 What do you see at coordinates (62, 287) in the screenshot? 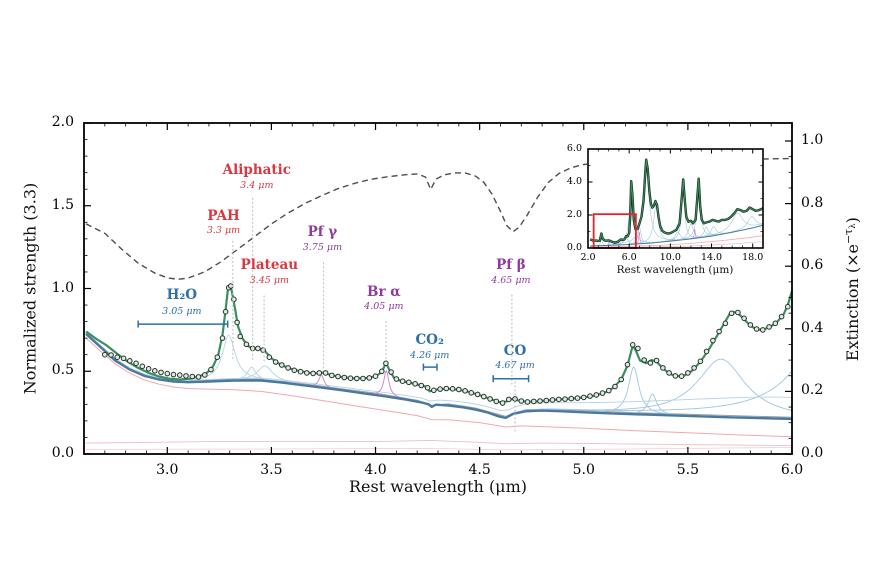
I see `y-left-tick-label: 1.0` at bounding box center [62, 287].